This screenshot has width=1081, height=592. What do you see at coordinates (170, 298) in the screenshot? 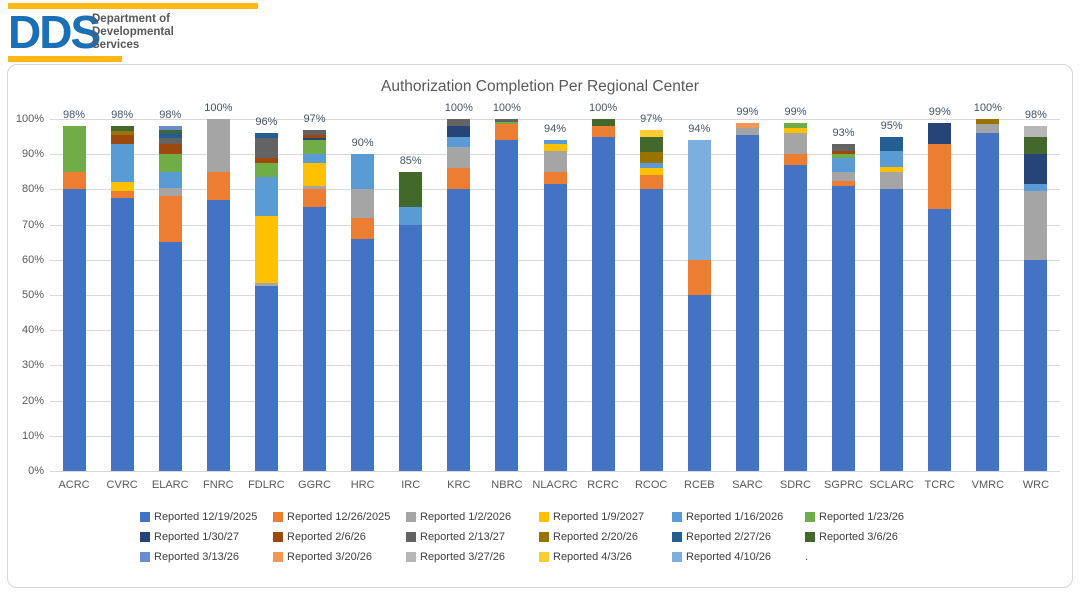
I see `bar-ELARC` at bounding box center [170, 298].